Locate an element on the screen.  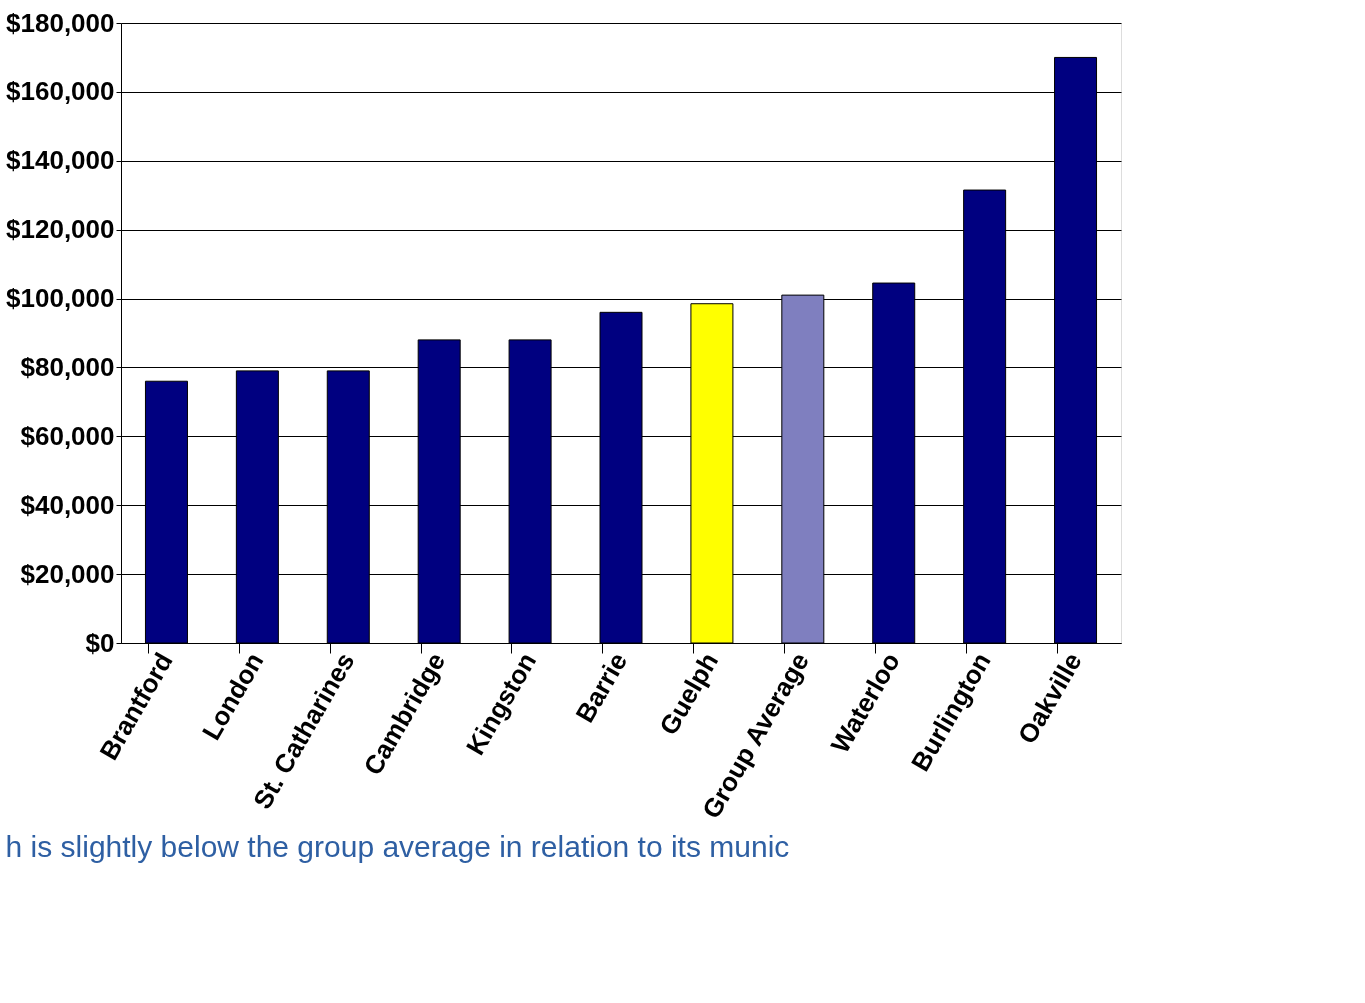
y-tick-label: $100,000 is located at coordinates (60, 298).